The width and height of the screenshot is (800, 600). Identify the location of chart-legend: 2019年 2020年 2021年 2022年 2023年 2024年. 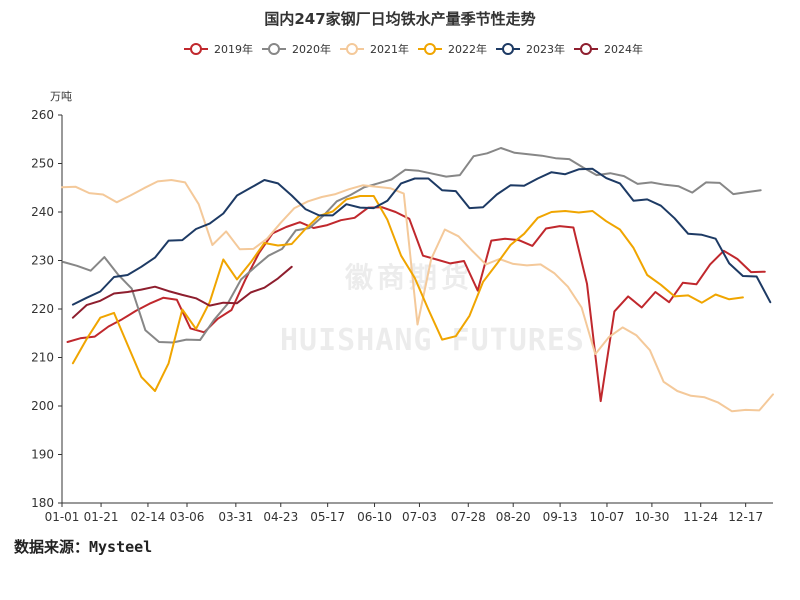
(400, 49).